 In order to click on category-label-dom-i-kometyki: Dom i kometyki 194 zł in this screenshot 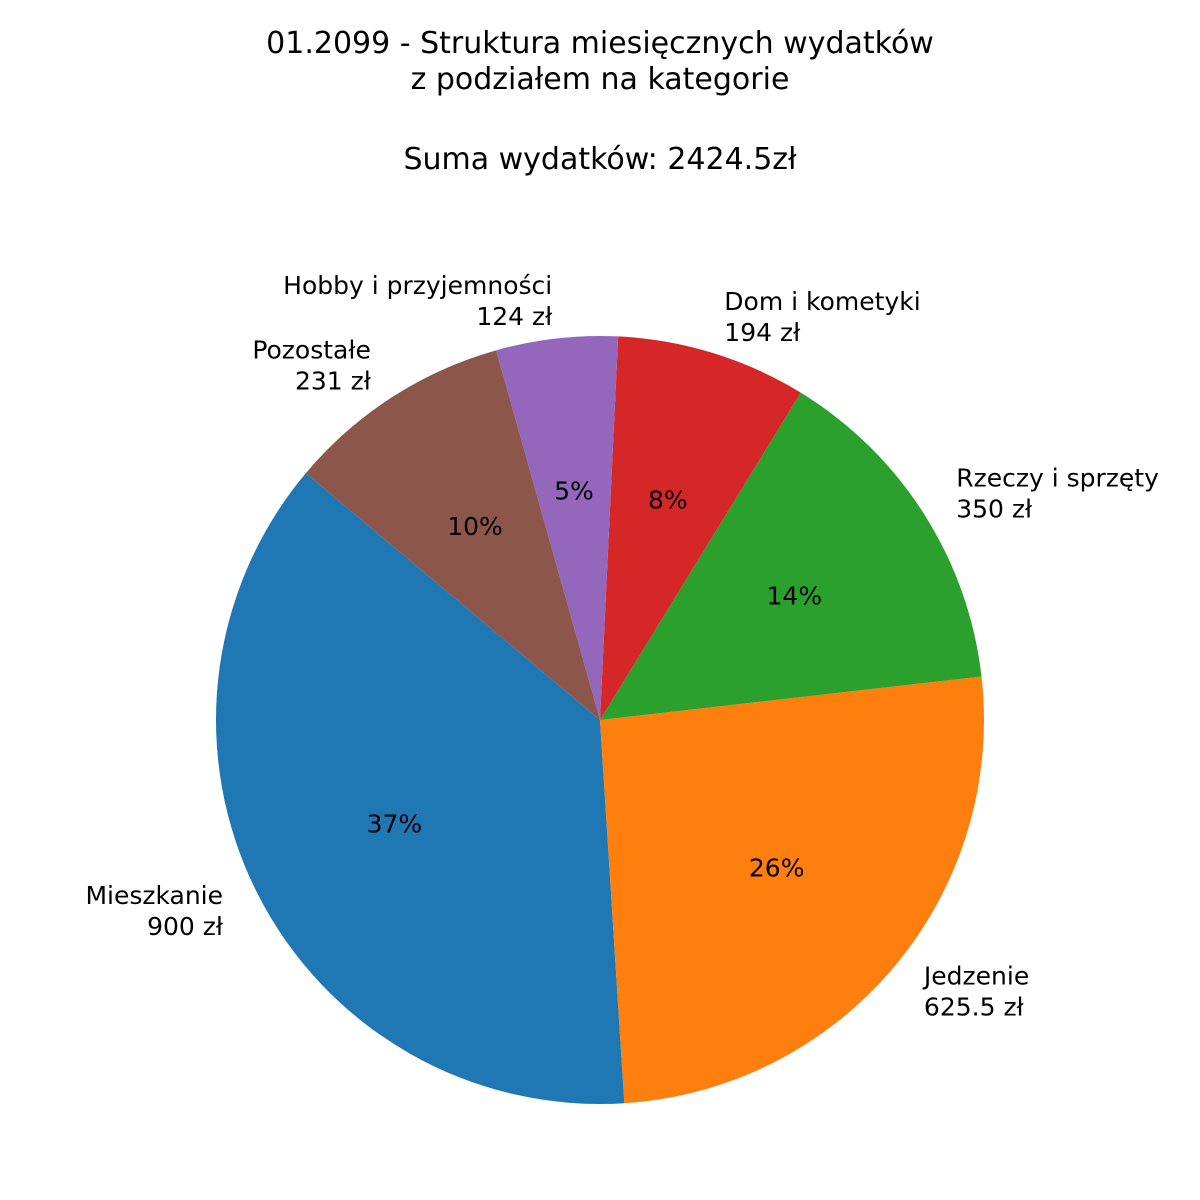, I will do `click(822, 317)`.